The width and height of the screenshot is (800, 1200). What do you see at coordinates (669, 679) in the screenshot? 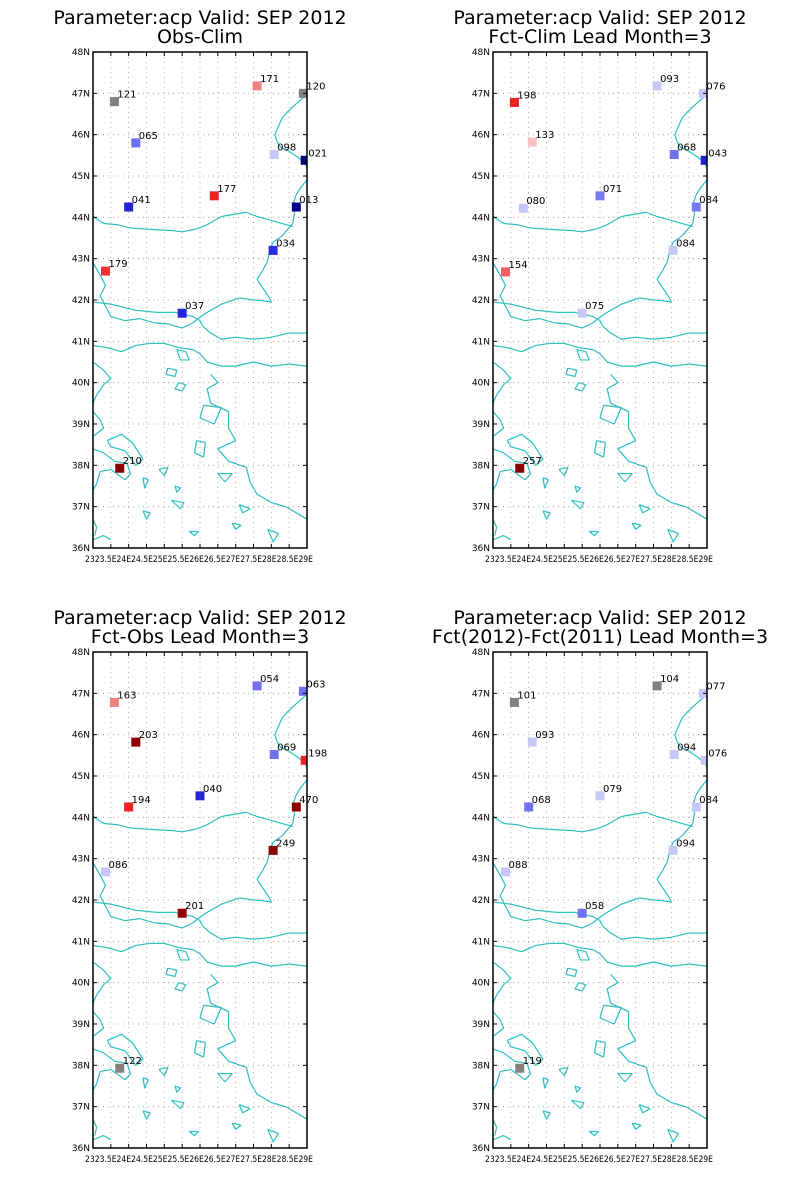
I see `station-value-label: 104` at bounding box center [669, 679].